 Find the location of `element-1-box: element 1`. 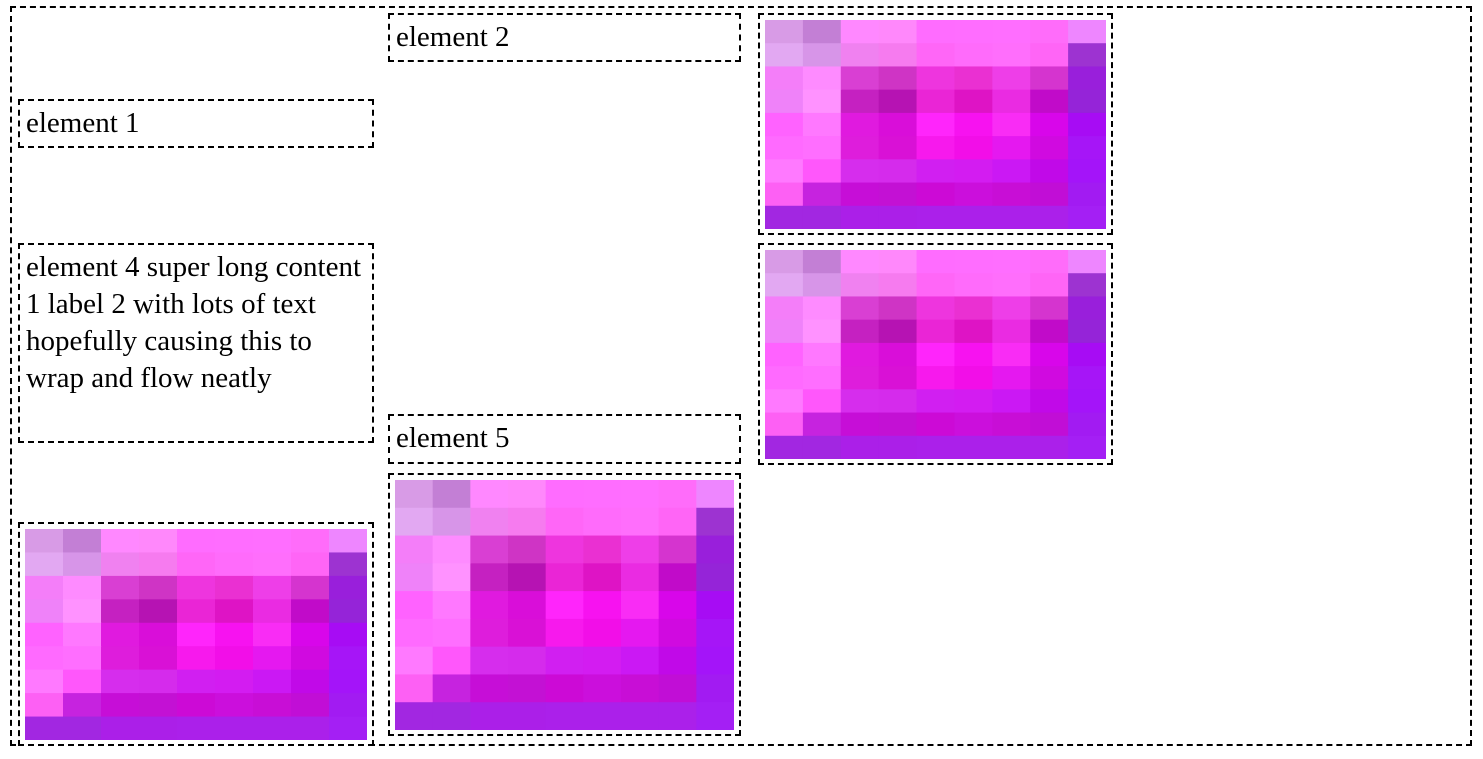

element-1-box: element 1 is located at coordinates (196, 123).